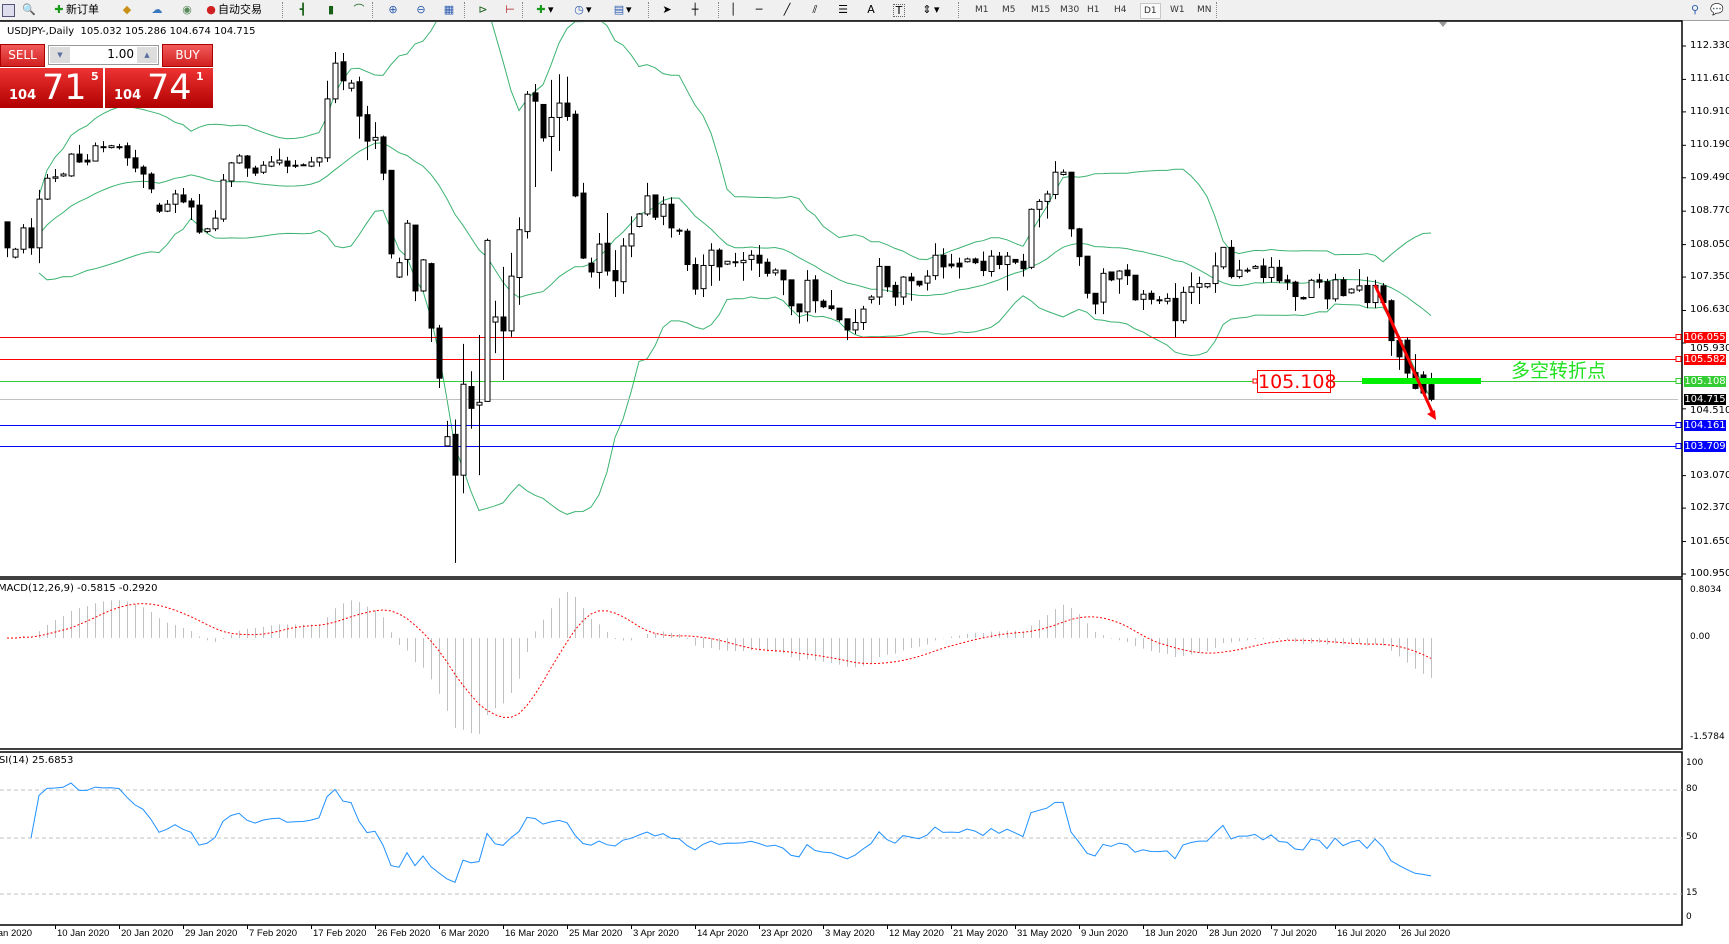  What do you see at coordinates (1150, 11) in the screenshot?
I see `timeframe-d1: D1` at bounding box center [1150, 11].